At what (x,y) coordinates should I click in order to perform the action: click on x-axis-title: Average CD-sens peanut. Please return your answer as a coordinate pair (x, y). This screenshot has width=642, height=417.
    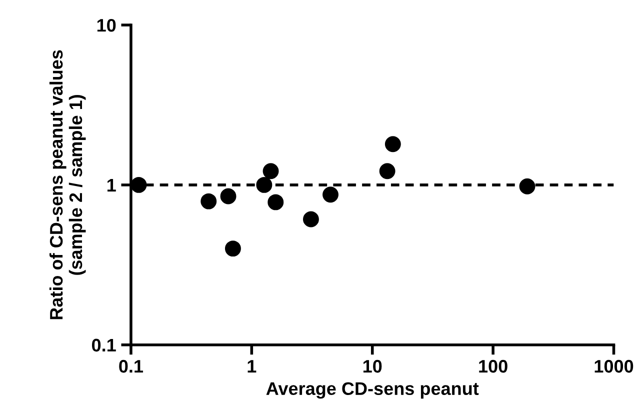
    Looking at the image, I should click on (372, 390).